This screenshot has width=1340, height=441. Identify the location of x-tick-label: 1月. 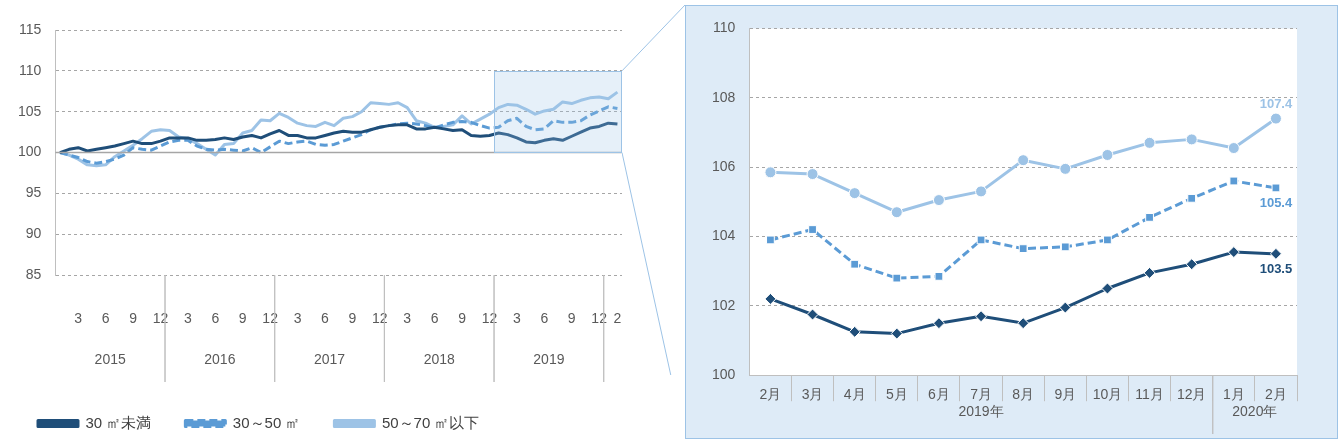
(1233, 394).